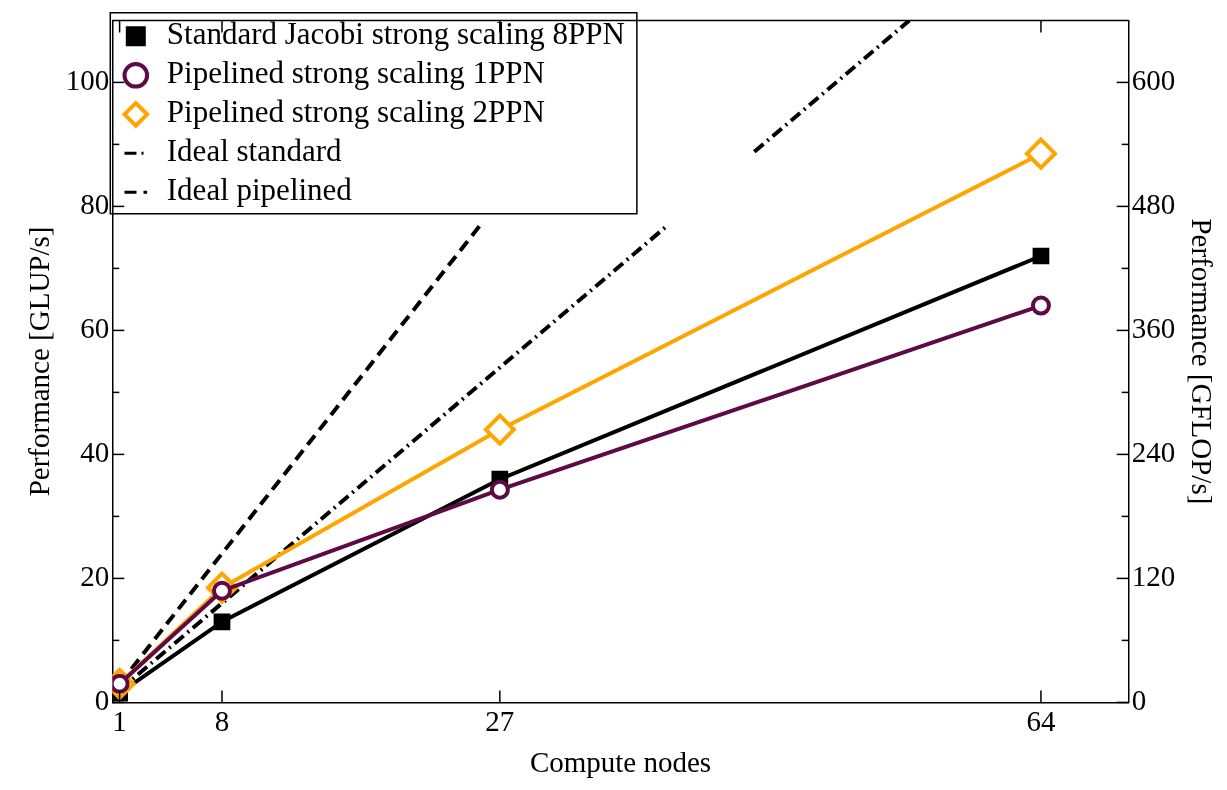  What do you see at coordinates (1041, 721) in the screenshot?
I see `x-tick-label: 64` at bounding box center [1041, 721].